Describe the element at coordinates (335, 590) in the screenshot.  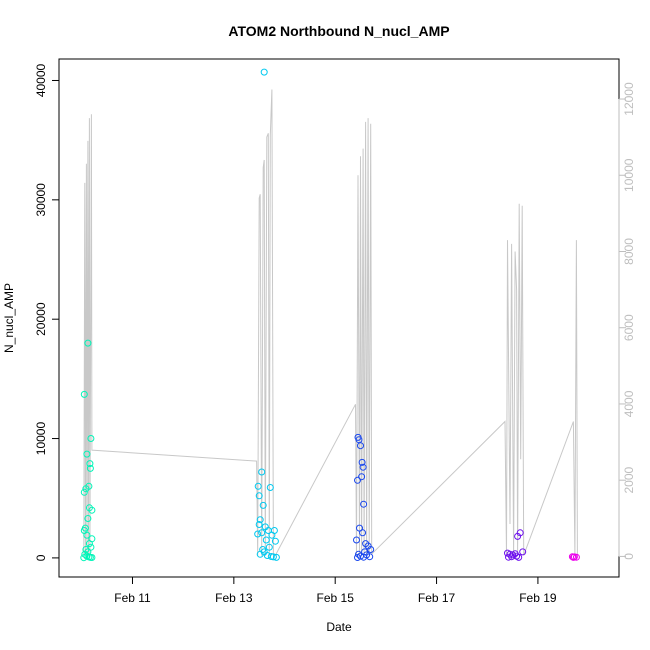
I see `x-axis: Feb 11 Feb 13 Feb 15 Feb 17 Feb 19` at that location.